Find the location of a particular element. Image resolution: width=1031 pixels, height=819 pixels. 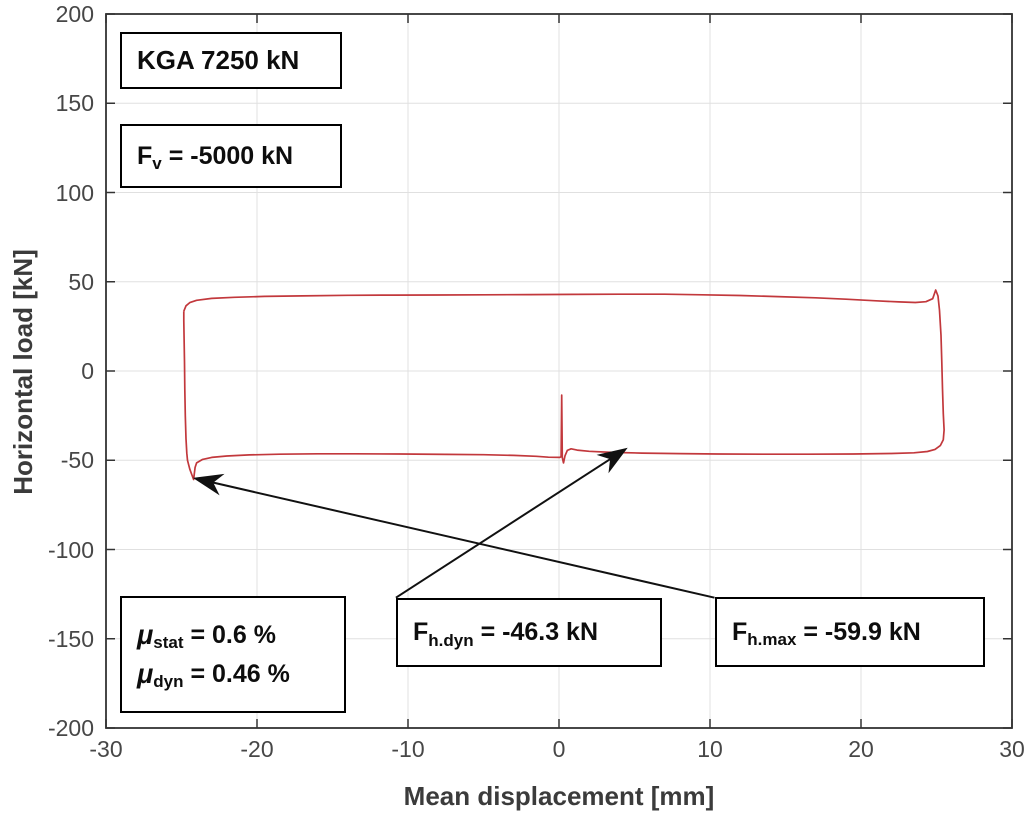

mu-stat-line: μ stat = 0.6 % is located at coordinates (206, 636).